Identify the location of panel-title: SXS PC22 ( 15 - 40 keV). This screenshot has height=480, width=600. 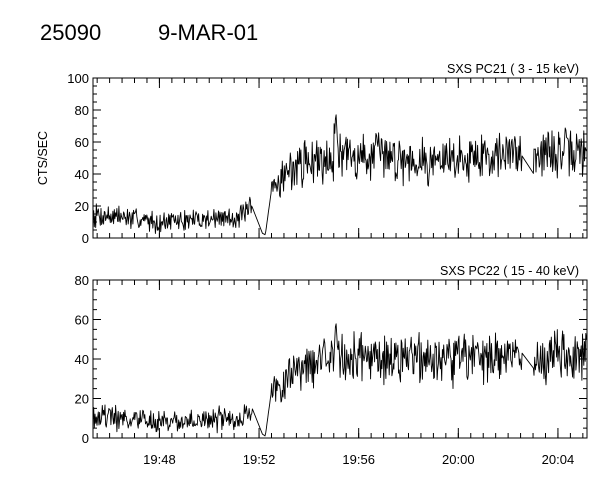
(509, 271).